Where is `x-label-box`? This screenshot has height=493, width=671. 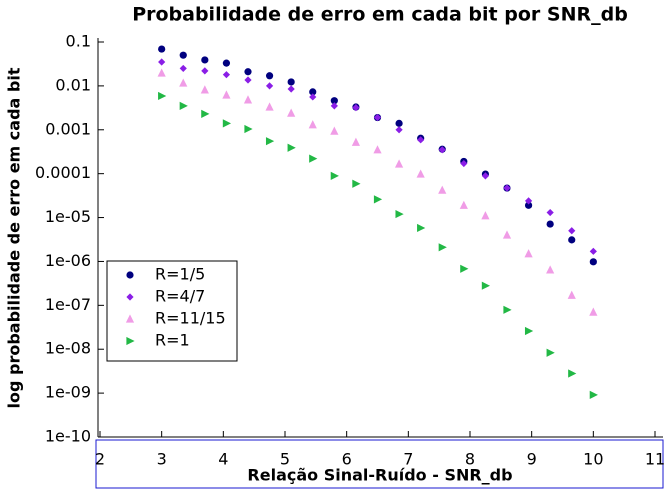
x-label-box is located at coordinates (379, 464).